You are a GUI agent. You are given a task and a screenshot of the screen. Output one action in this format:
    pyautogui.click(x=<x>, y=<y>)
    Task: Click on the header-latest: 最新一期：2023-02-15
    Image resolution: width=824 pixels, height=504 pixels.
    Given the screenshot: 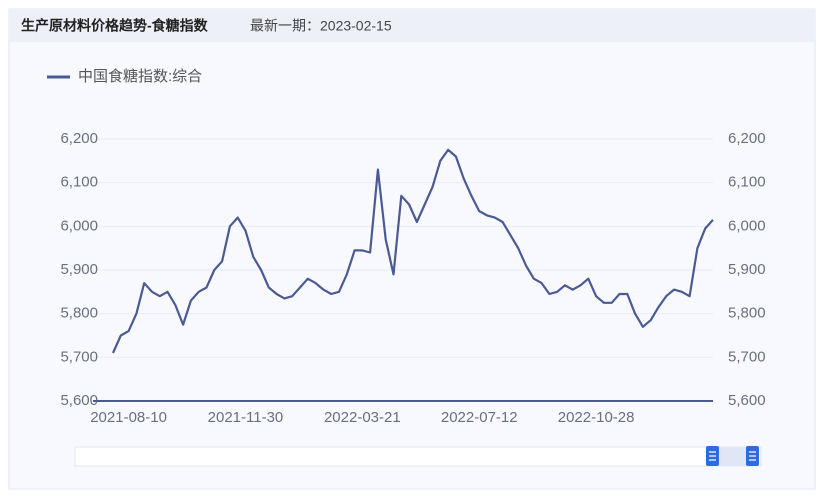 What is the action you would take?
    pyautogui.click(x=321, y=26)
    